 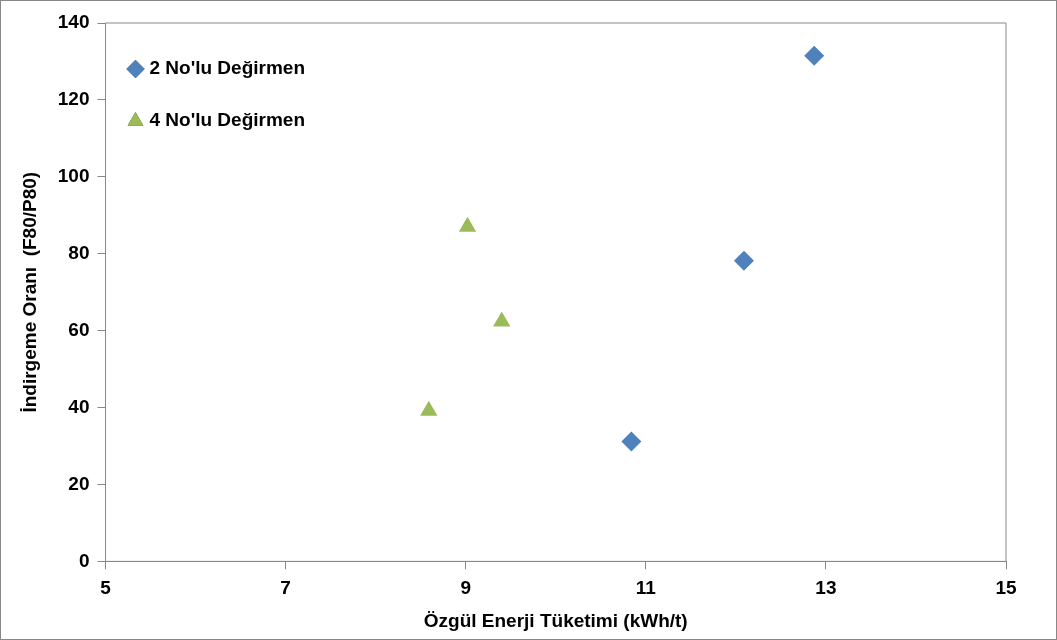 I want to click on y-tick-label: 60, so click(x=79, y=329).